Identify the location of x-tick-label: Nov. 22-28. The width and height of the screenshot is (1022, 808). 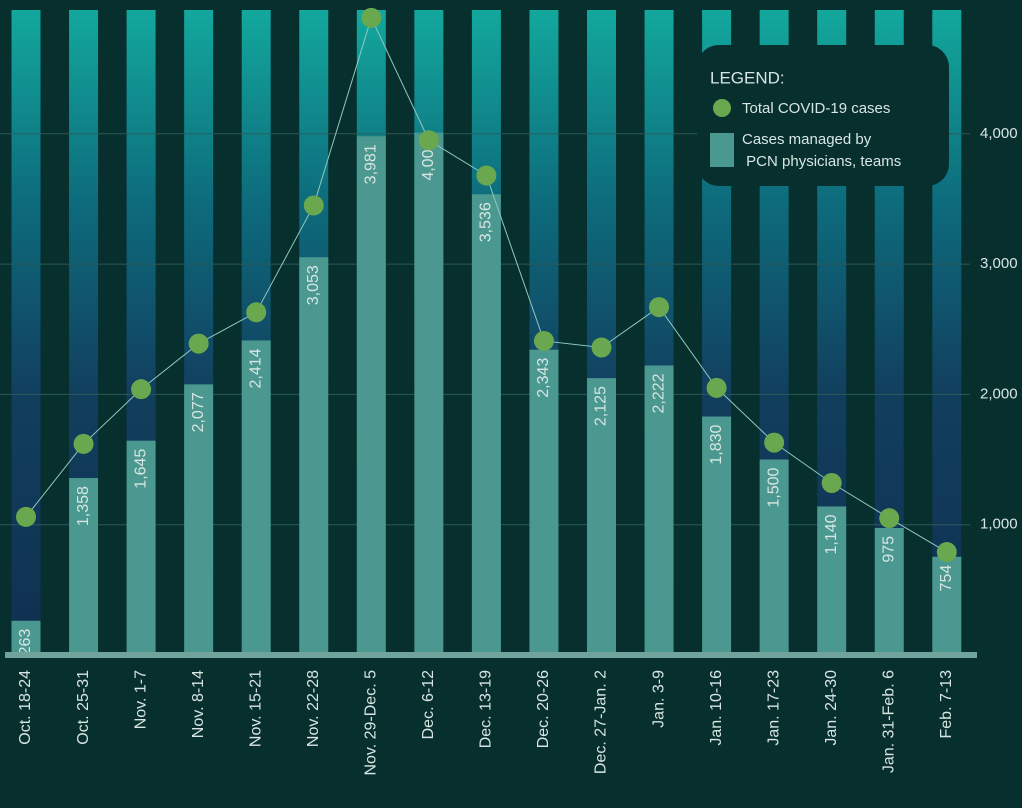
(313, 708).